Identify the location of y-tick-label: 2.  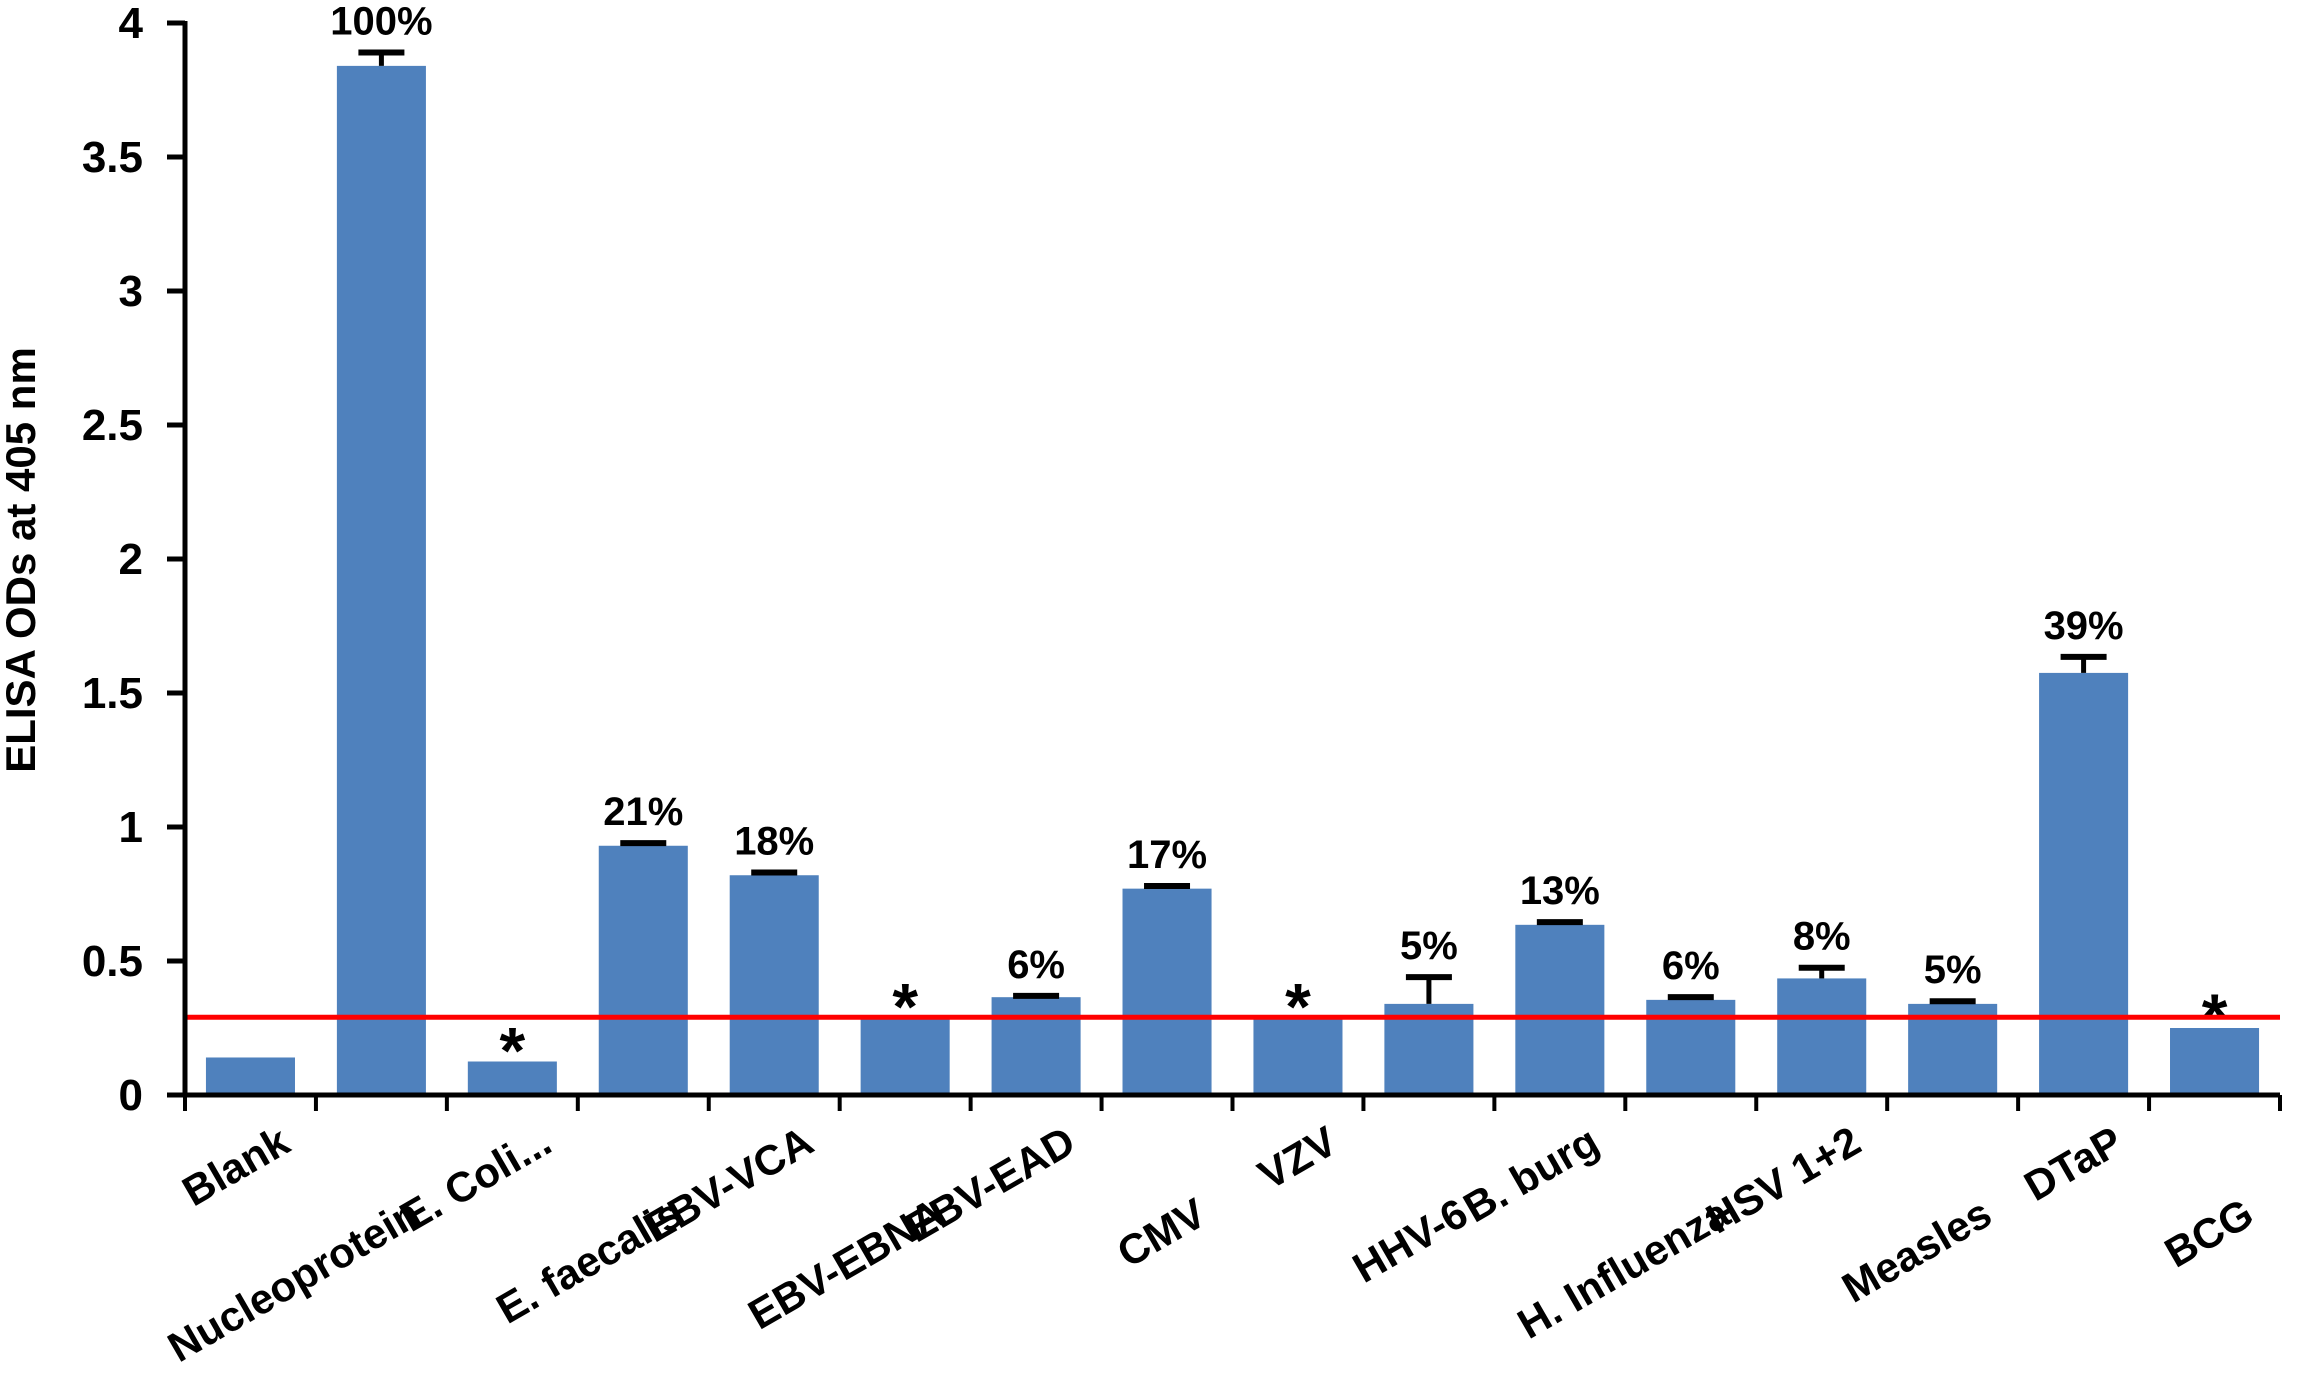
(131, 559).